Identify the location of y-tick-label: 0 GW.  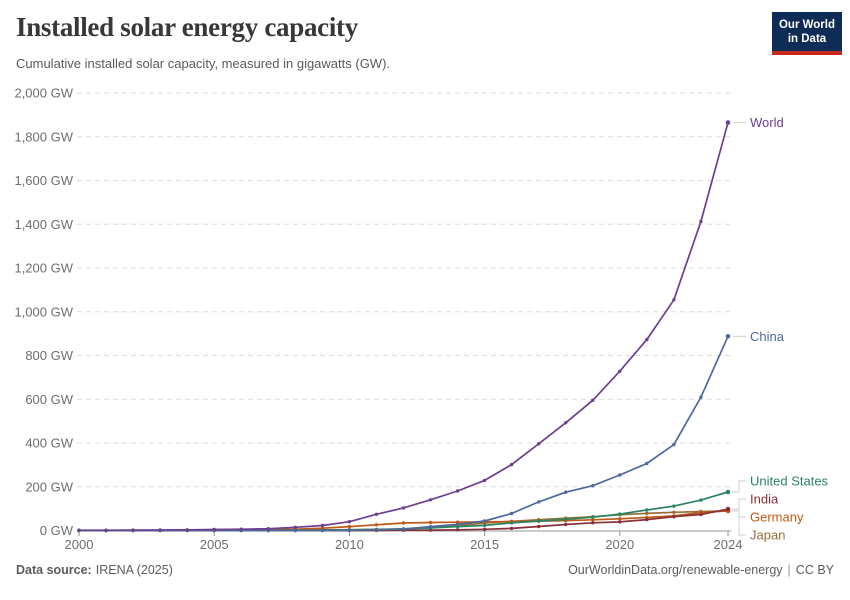
(57, 530).